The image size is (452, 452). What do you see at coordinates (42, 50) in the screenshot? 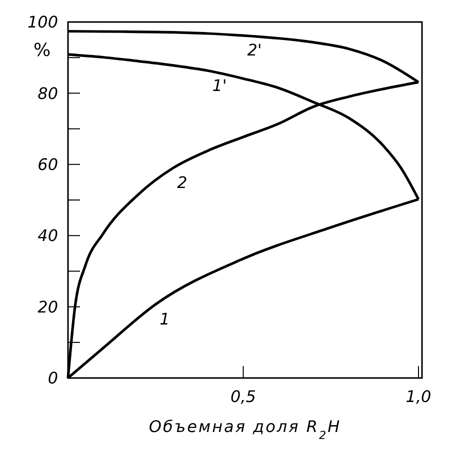
I see `y-axis-title: %` at bounding box center [42, 50].